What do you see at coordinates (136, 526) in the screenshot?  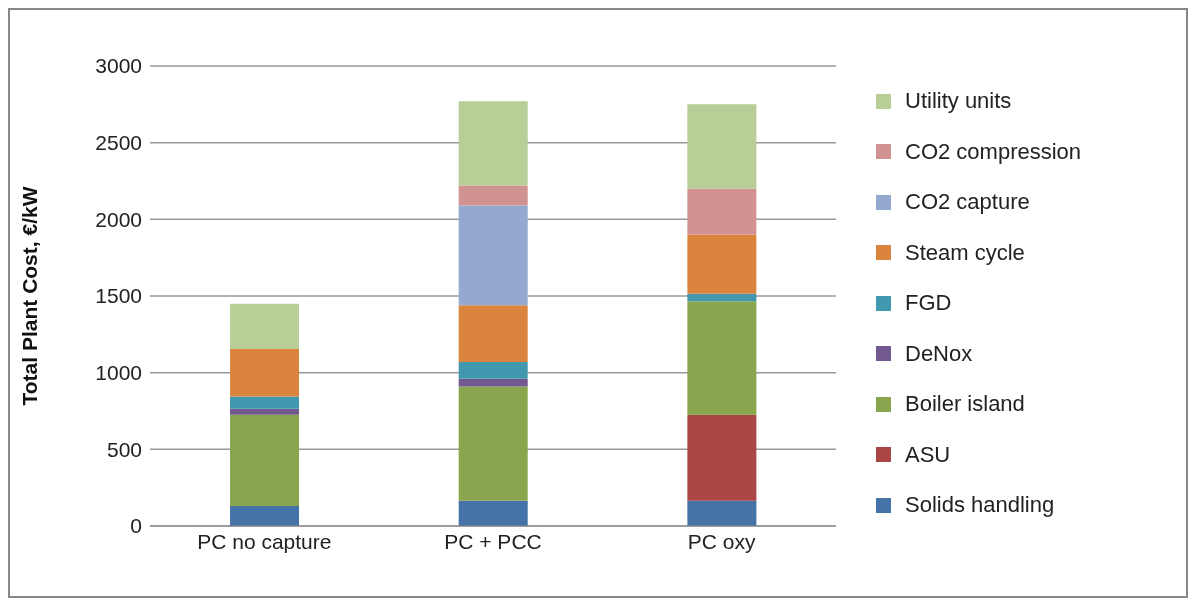 I see `y-tick-label: 0` at bounding box center [136, 526].